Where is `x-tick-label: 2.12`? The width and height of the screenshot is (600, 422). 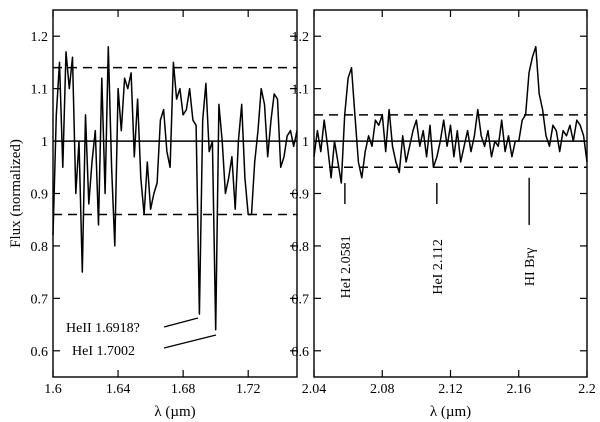 x-tick-label: 2.12 is located at coordinates (450, 389).